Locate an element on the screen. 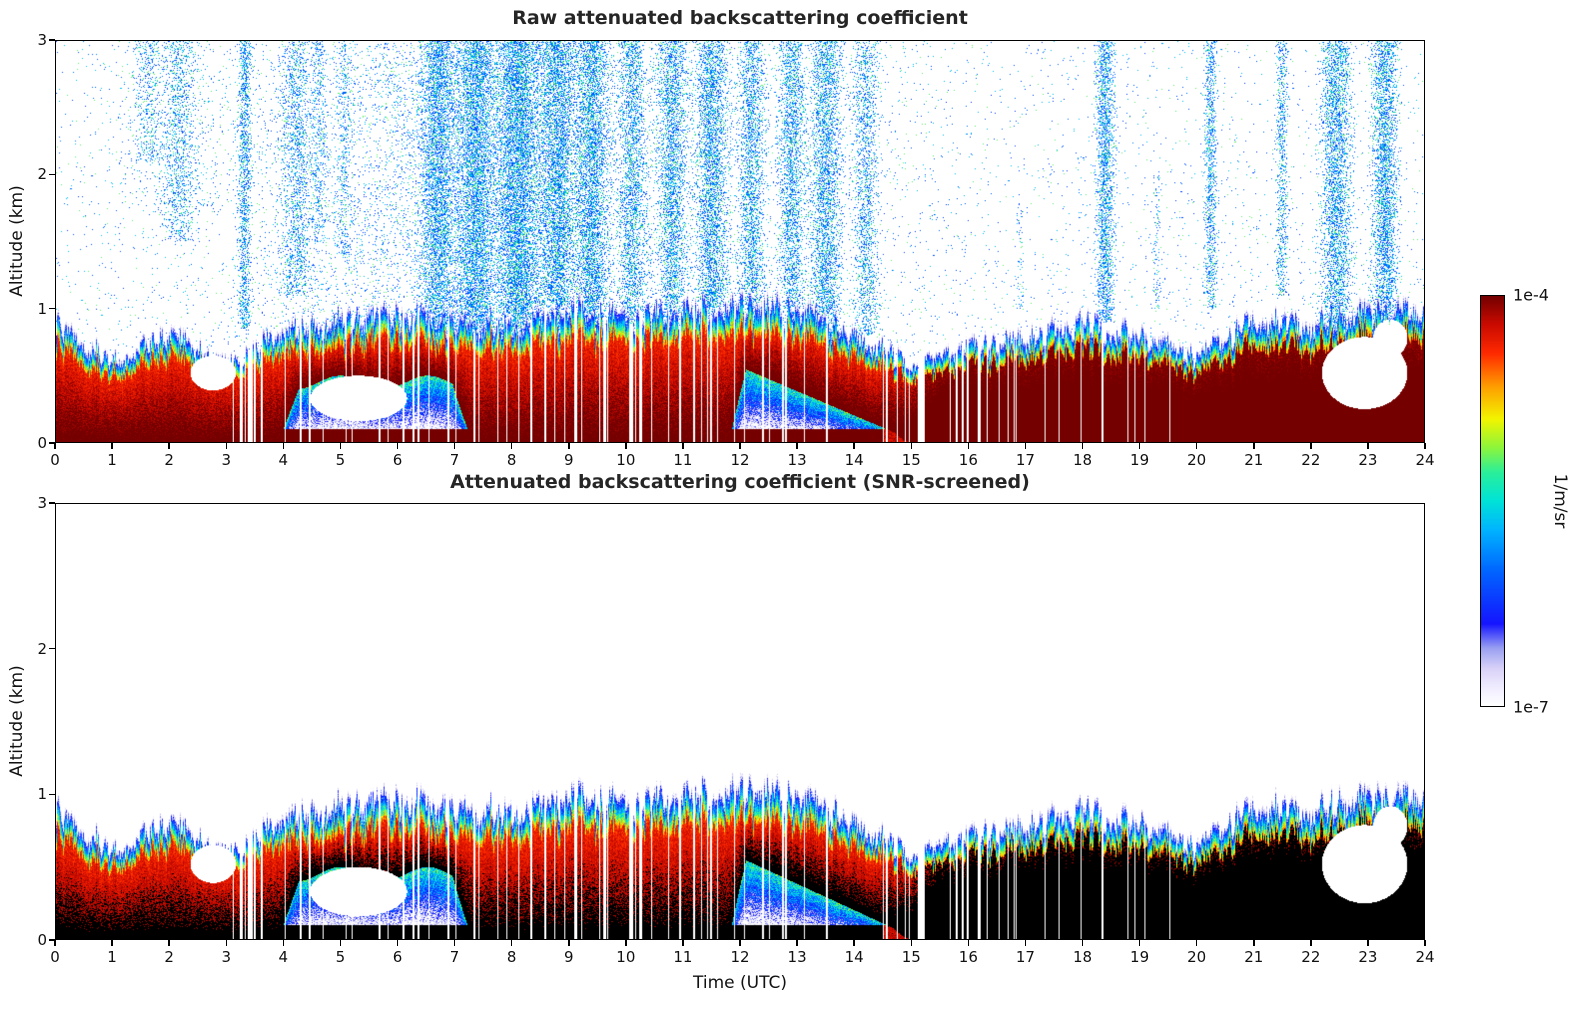 The width and height of the screenshot is (1595, 1020). colorbar-unit-label: 1/m/sr is located at coordinates (1560, 501).